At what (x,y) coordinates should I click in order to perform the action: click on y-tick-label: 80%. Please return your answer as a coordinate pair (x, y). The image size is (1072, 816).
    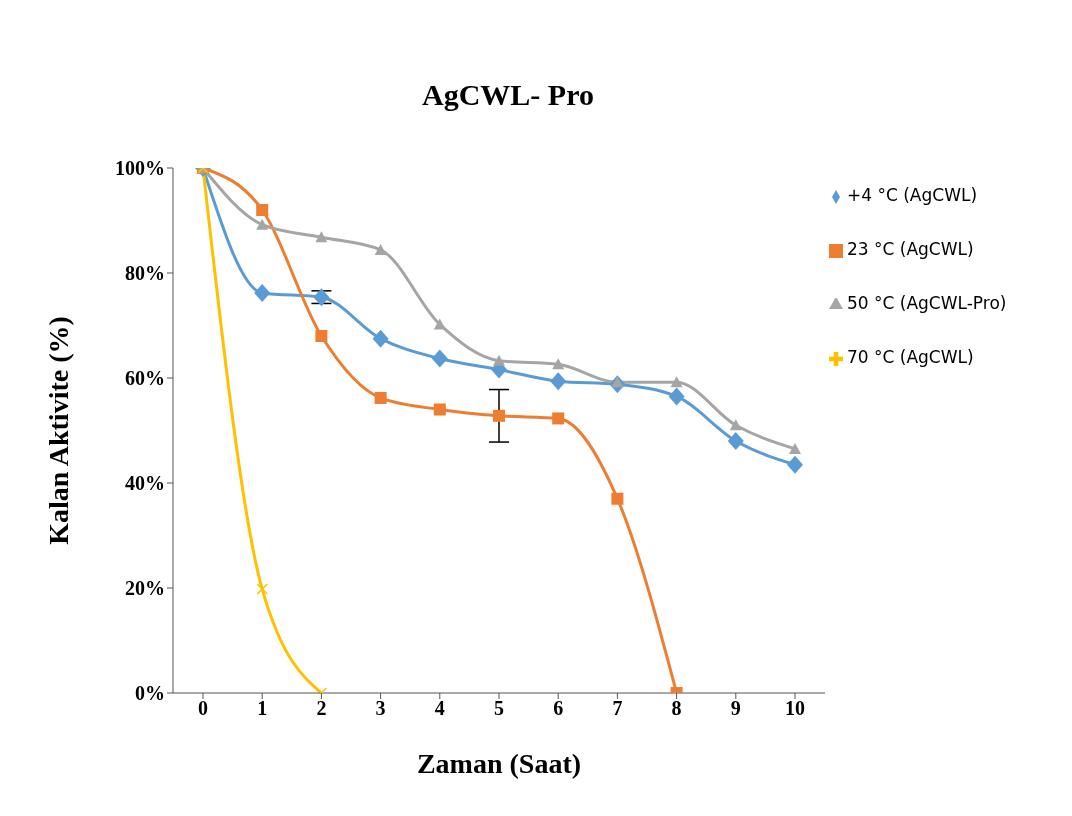
    Looking at the image, I should click on (145, 273).